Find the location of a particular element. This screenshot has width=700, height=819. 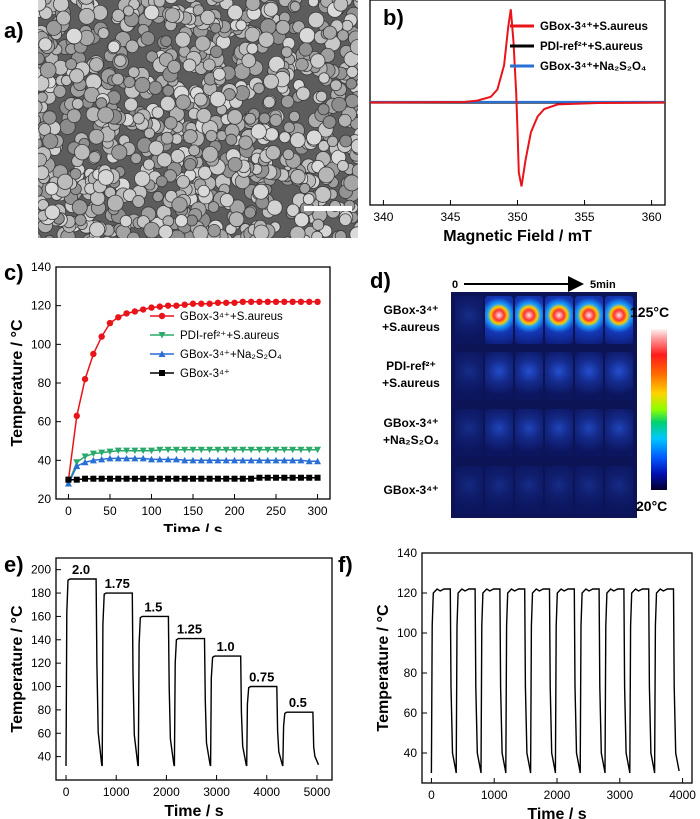

scale-min-label: 20°C is located at coordinates (652, 506).